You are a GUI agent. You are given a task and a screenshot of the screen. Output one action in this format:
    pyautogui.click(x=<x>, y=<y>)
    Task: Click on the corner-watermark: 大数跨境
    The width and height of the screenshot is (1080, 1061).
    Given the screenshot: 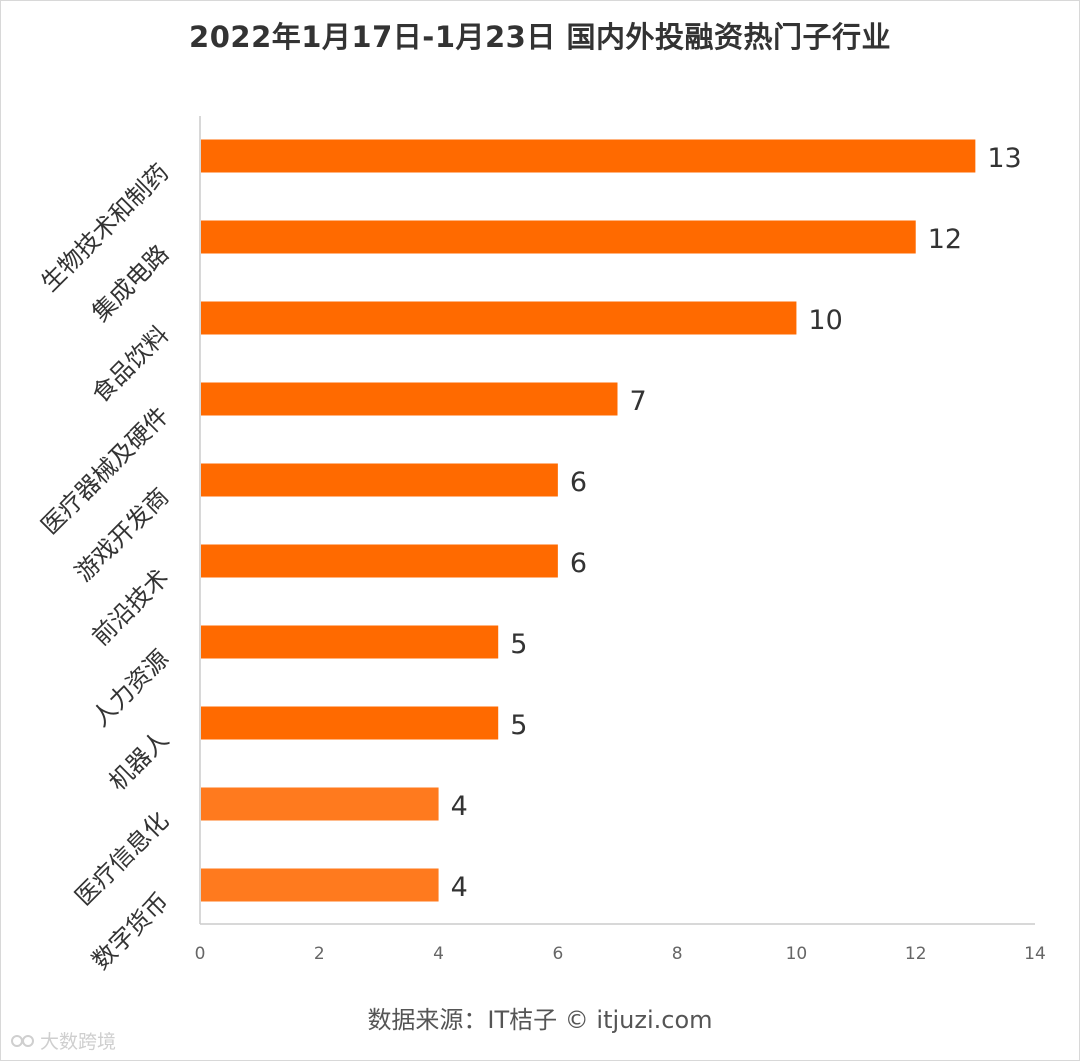 What is the action you would take?
    pyautogui.click(x=63, y=1040)
    